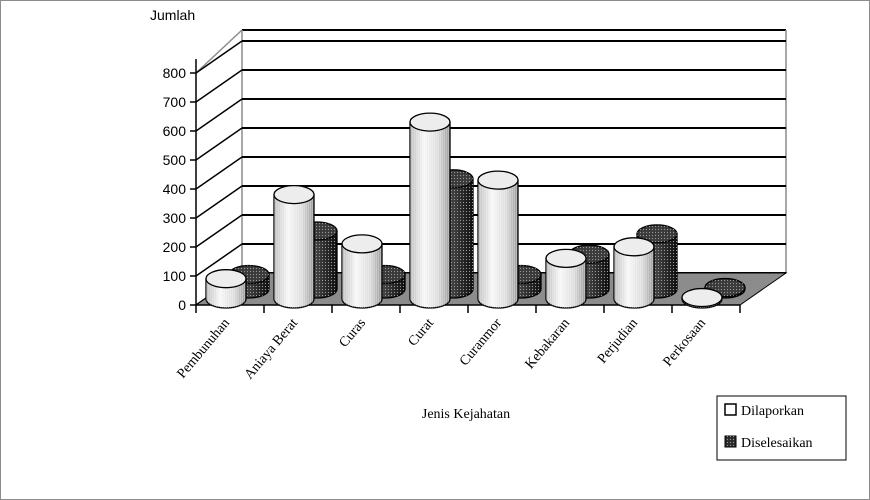 The width and height of the screenshot is (870, 500). I want to click on y-tick-label: 400, so click(175, 189).